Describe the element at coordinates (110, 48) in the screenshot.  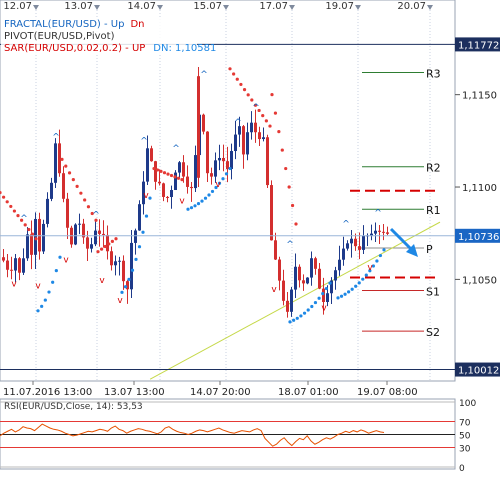
I see `legend-sar: SAR(EUR/USD,0.02,0.2) - UP DN: 1,10581` at that location.